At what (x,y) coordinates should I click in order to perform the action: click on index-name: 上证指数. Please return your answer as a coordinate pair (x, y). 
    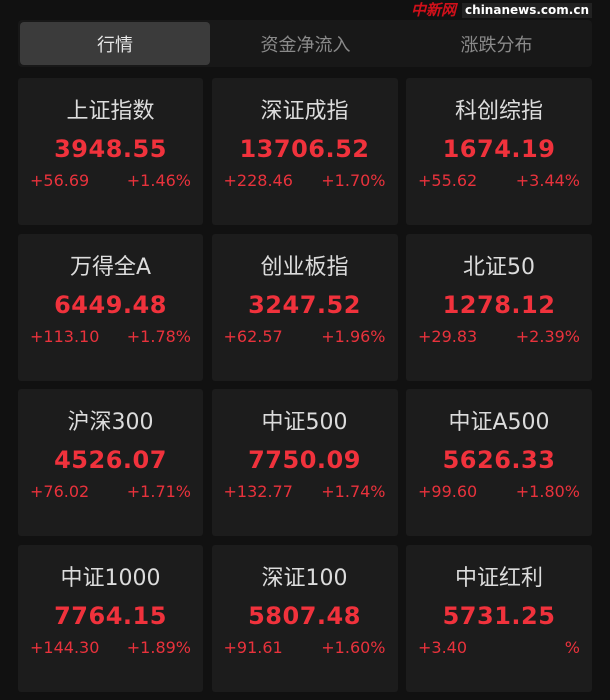
    Looking at the image, I should click on (110, 111).